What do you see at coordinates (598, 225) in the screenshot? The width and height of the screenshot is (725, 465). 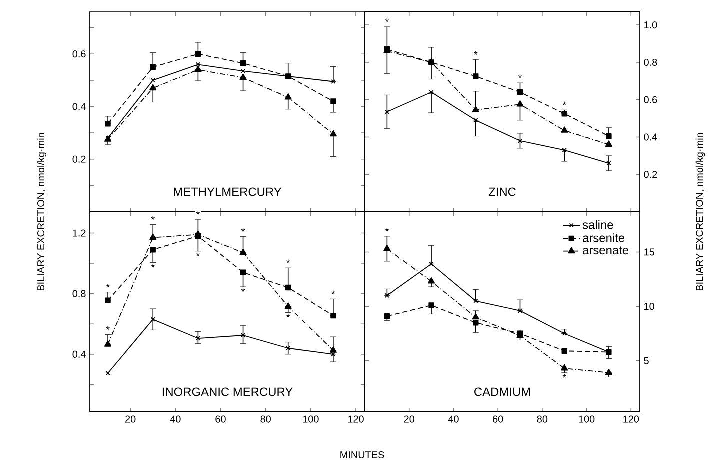 I see `legend-label: saline` at bounding box center [598, 225].